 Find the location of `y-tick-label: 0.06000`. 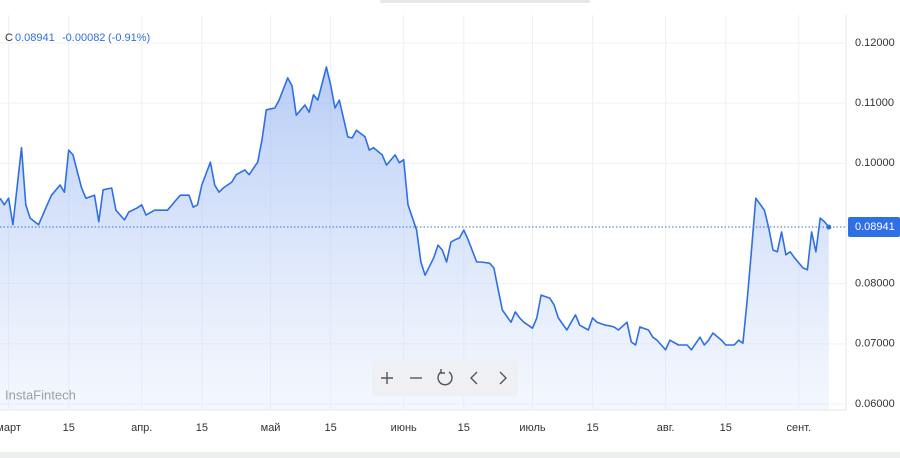

y-tick-label: 0.06000 is located at coordinates (875, 404).